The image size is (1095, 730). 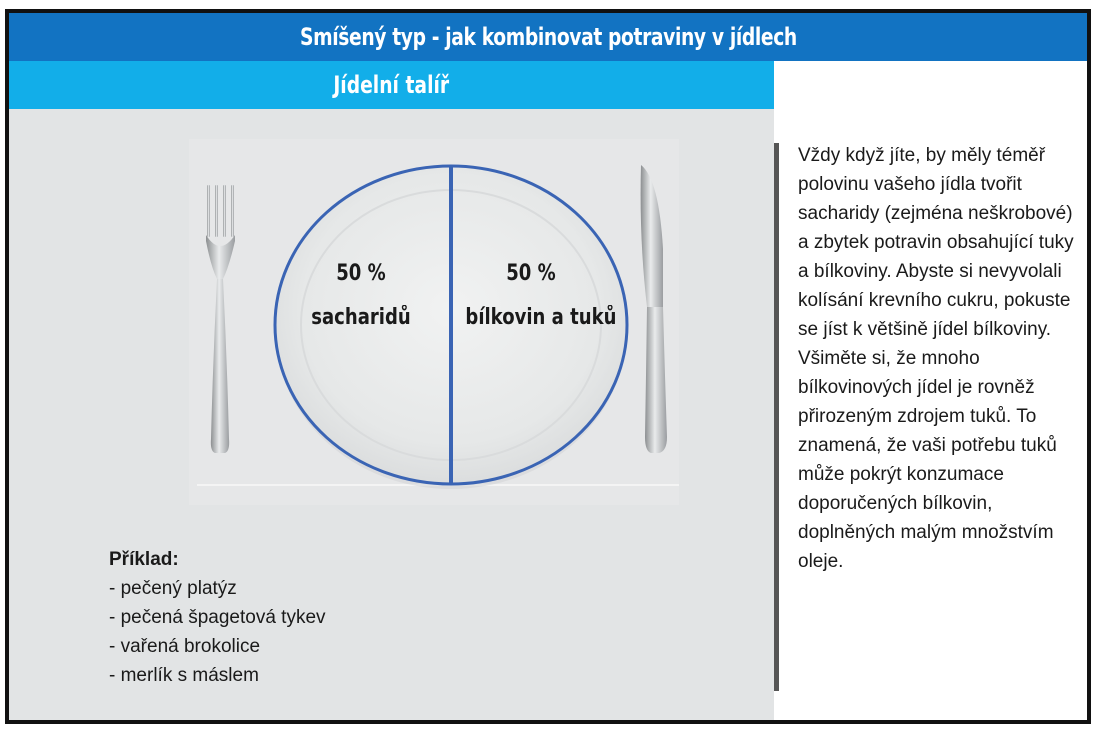 I want to click on section-header: Jídelní talíř, so click(x=391, y=85).